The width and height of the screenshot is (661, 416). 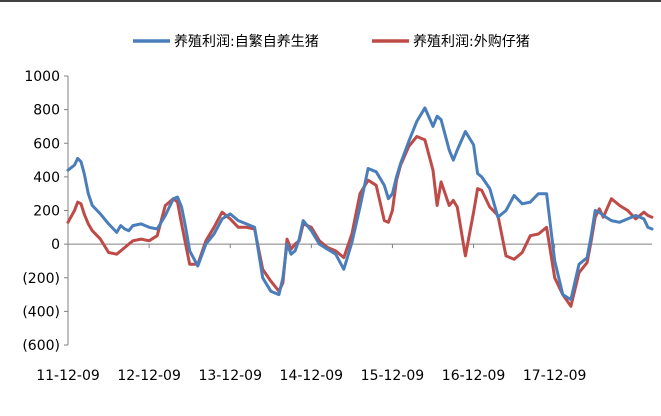 What do you see at coordinates (331, 41) in the screenshot?
I see `legend: 养殖利润:自繁自养生猪 养殖利润:外购仔猪` at bounding box center [331, 41].